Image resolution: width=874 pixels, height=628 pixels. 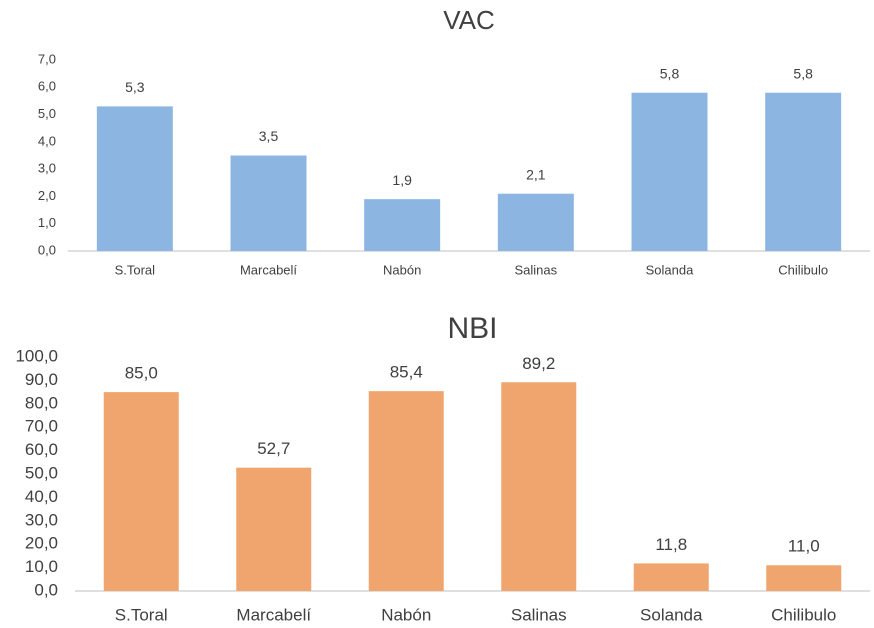 What do you see at coordinates (47, 222) in the screenshot?
I see `y-tick-label: 1,0` at bounding box center [47, 222].